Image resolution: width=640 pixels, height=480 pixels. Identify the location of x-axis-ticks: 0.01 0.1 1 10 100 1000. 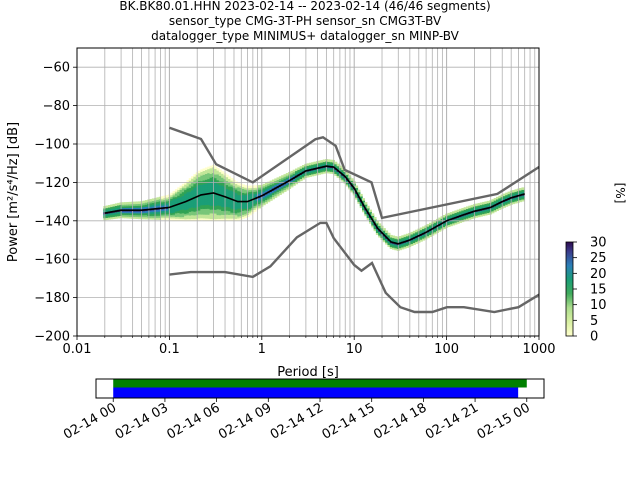
(309, 346).